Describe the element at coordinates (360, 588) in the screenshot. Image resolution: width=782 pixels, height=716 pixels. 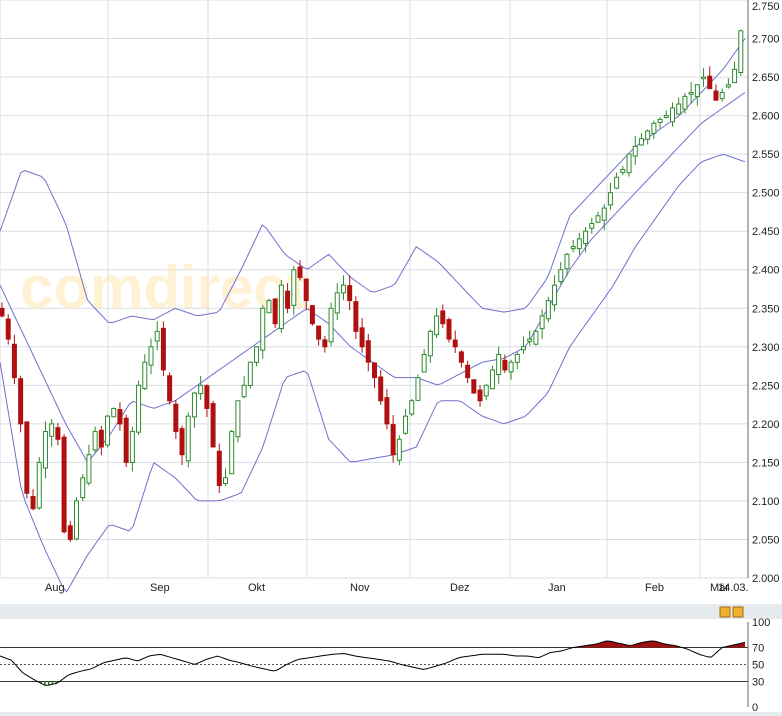
I see `x-tick-label: Nov` at that location.